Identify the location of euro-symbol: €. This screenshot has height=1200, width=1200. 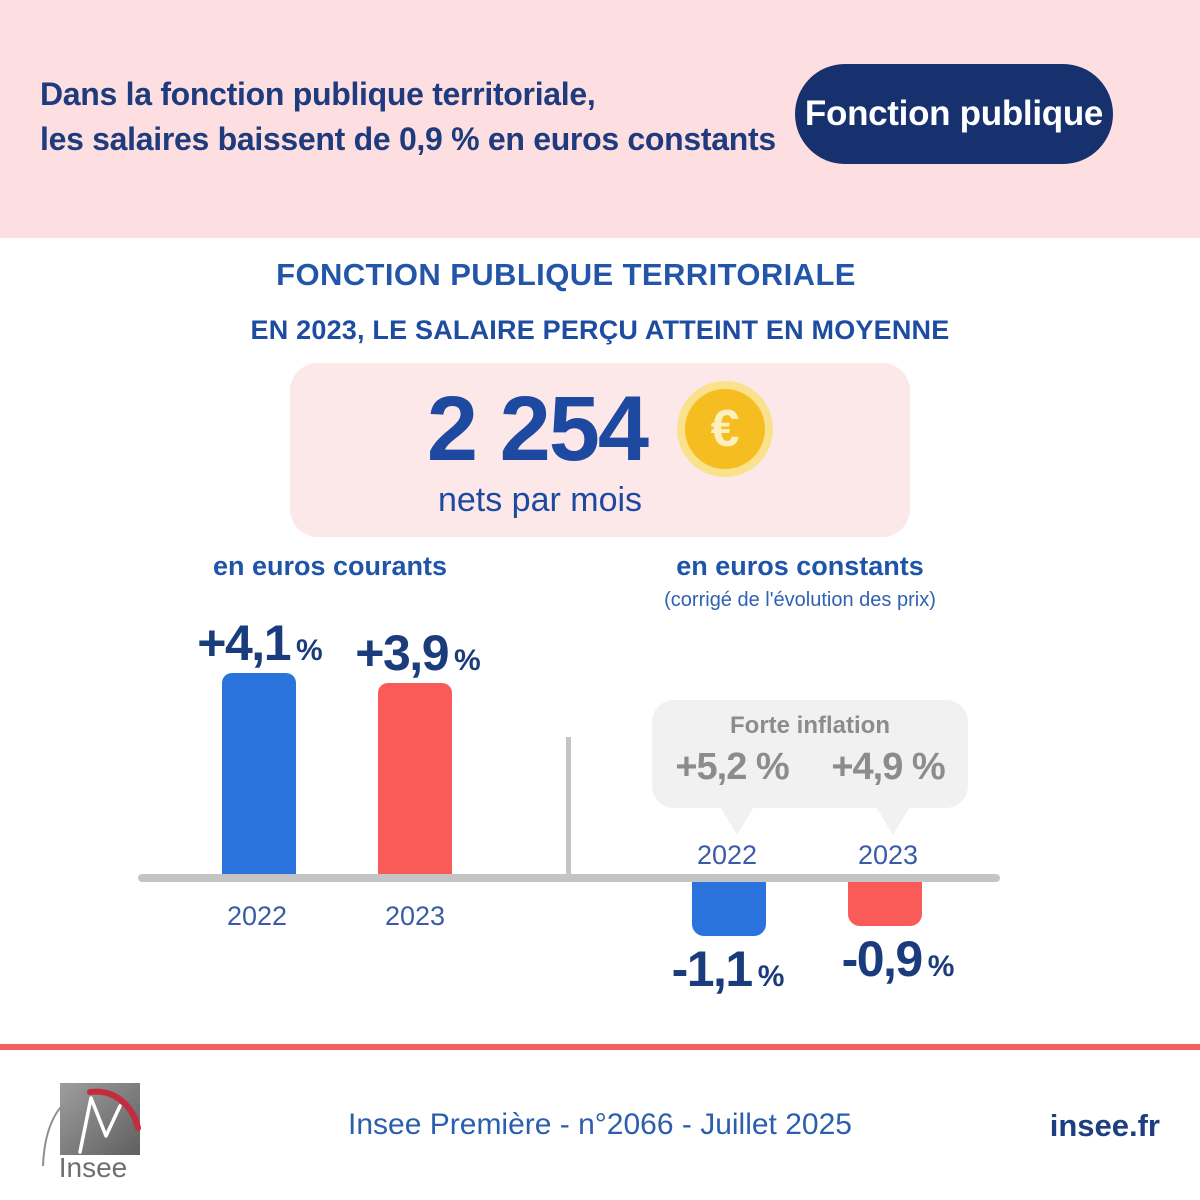
(725, 428).